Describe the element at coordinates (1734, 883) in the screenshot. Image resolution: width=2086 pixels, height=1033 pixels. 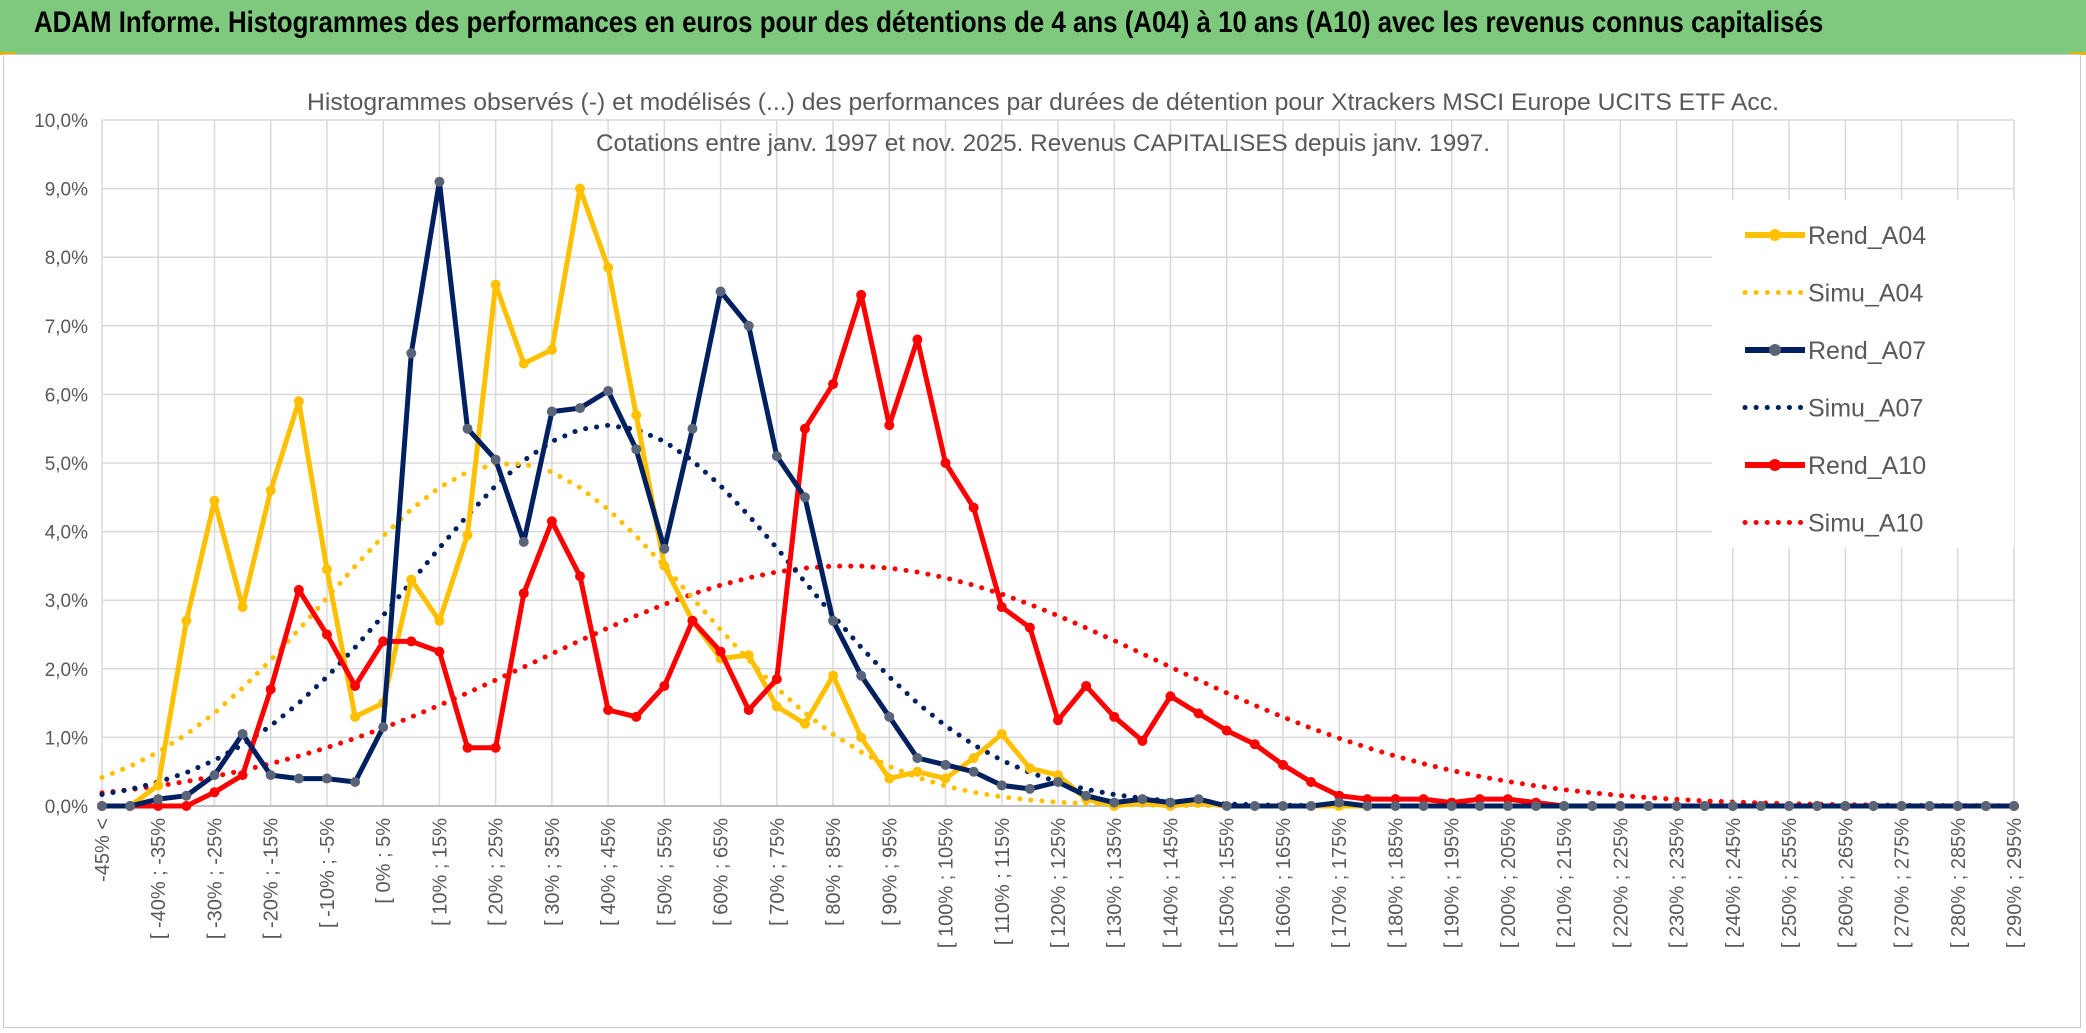
I see `x-tick-label: [ 240% ; 245%` at that location.